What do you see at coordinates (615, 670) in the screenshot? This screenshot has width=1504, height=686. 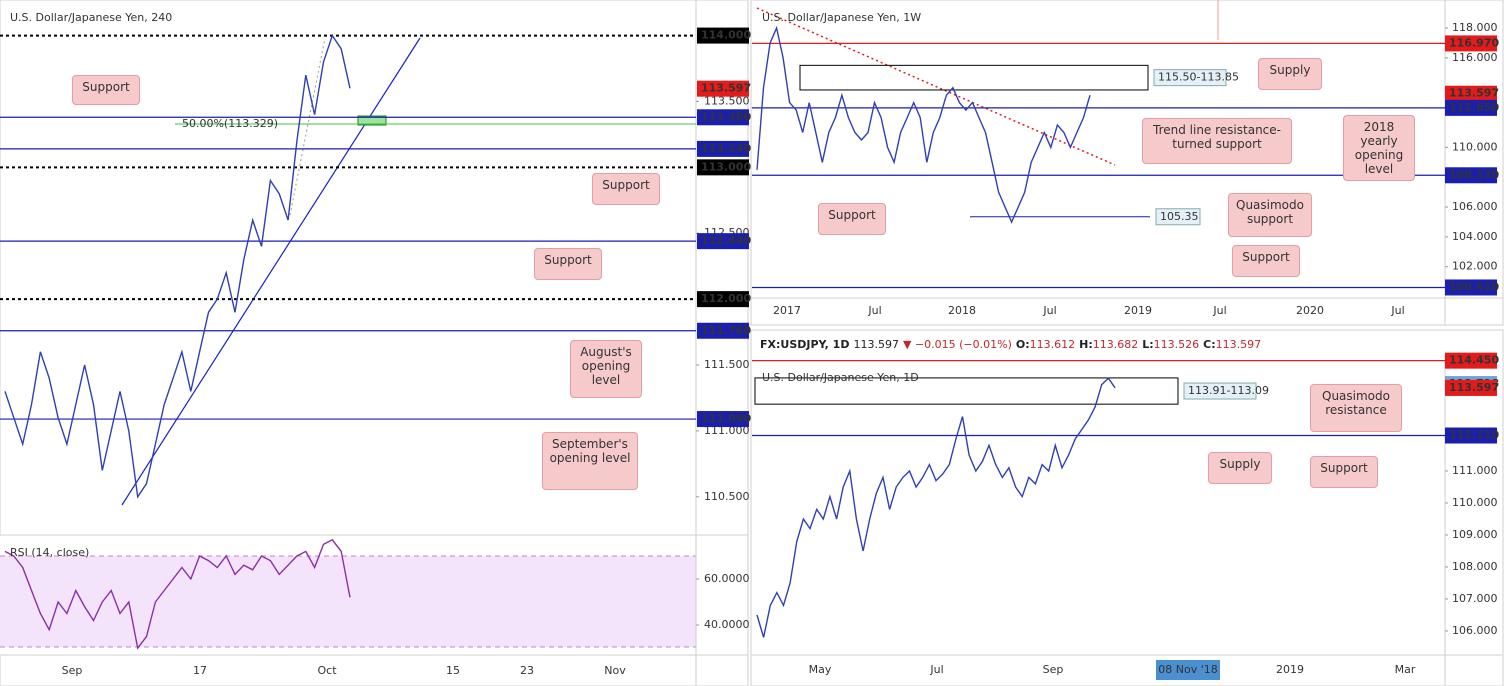 I see `x-tick-label: Nov` at bounding box center [615, 670].